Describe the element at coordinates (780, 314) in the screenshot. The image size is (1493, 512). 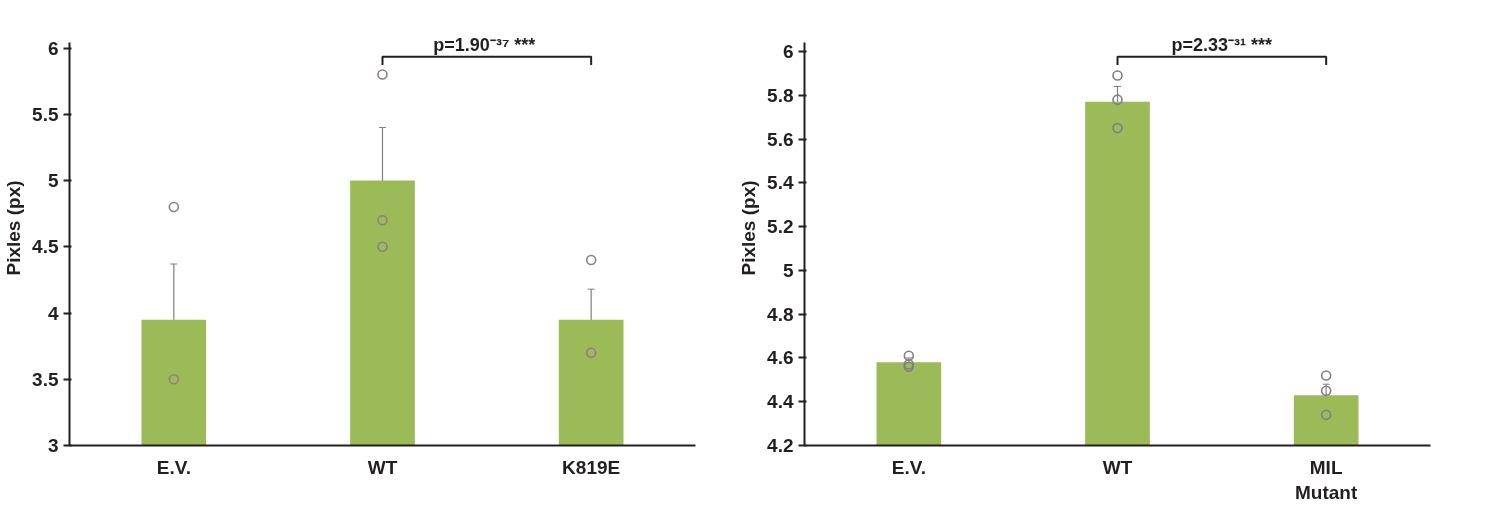
I see `y-tick-label: 4.8` at that location.